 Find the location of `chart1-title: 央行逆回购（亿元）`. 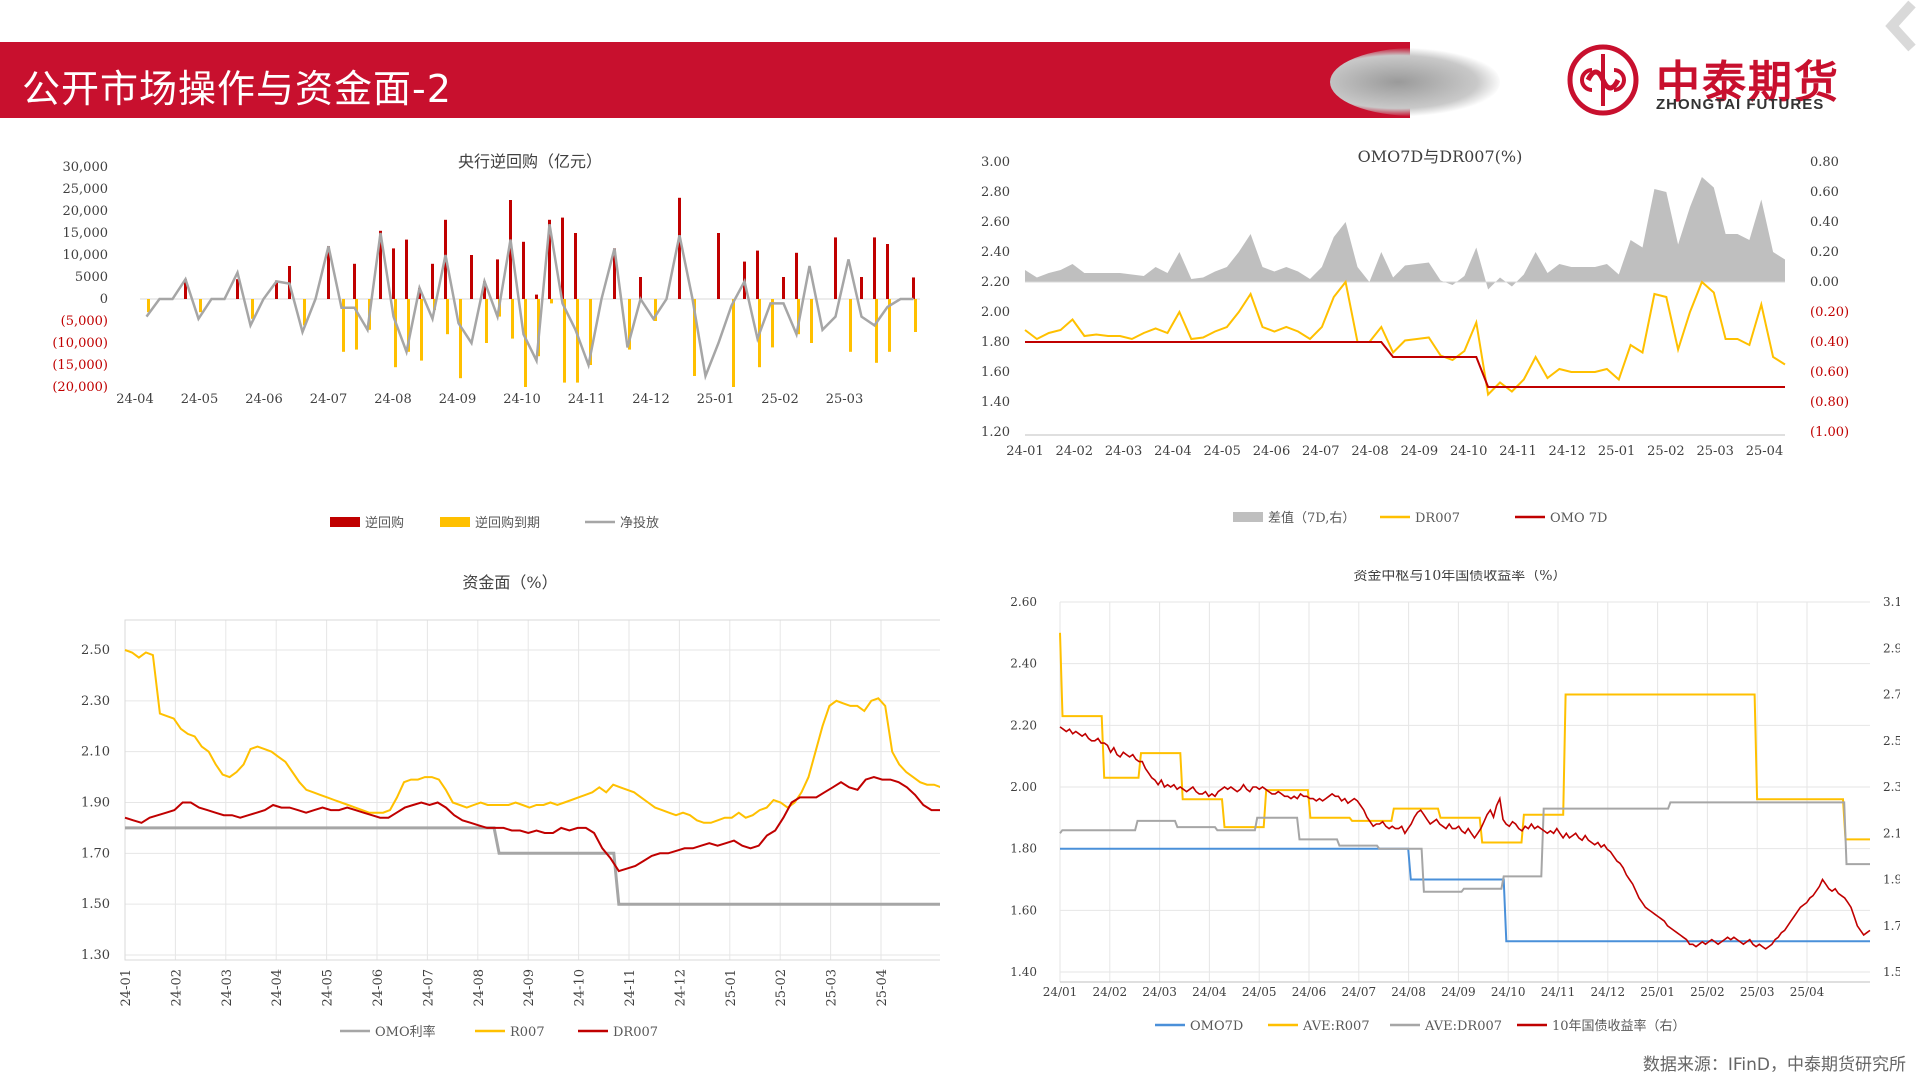

chart1-title: 央行逆回购（亿元） is located at coordinates (530, 161).